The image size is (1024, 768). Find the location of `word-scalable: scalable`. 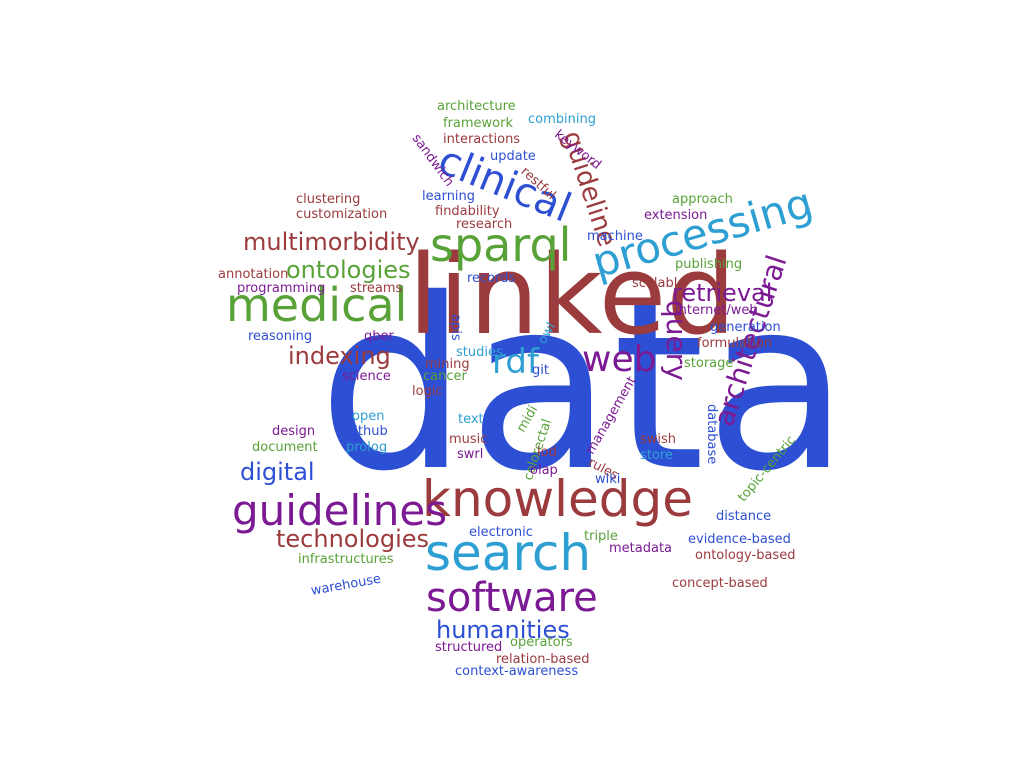

word-scalable: scalable is located at coordinates (659, 283).